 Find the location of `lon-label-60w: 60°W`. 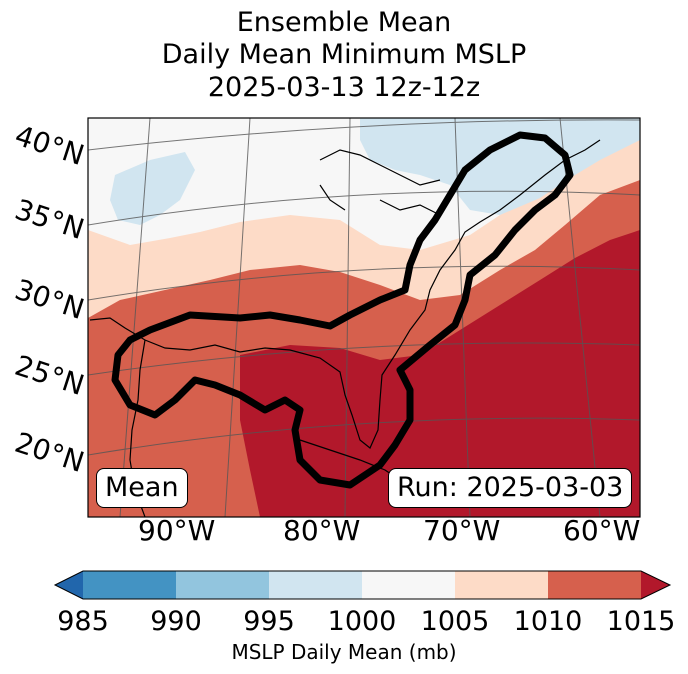

lon-label-60w: 60°W is located at coordinates (602, 530).